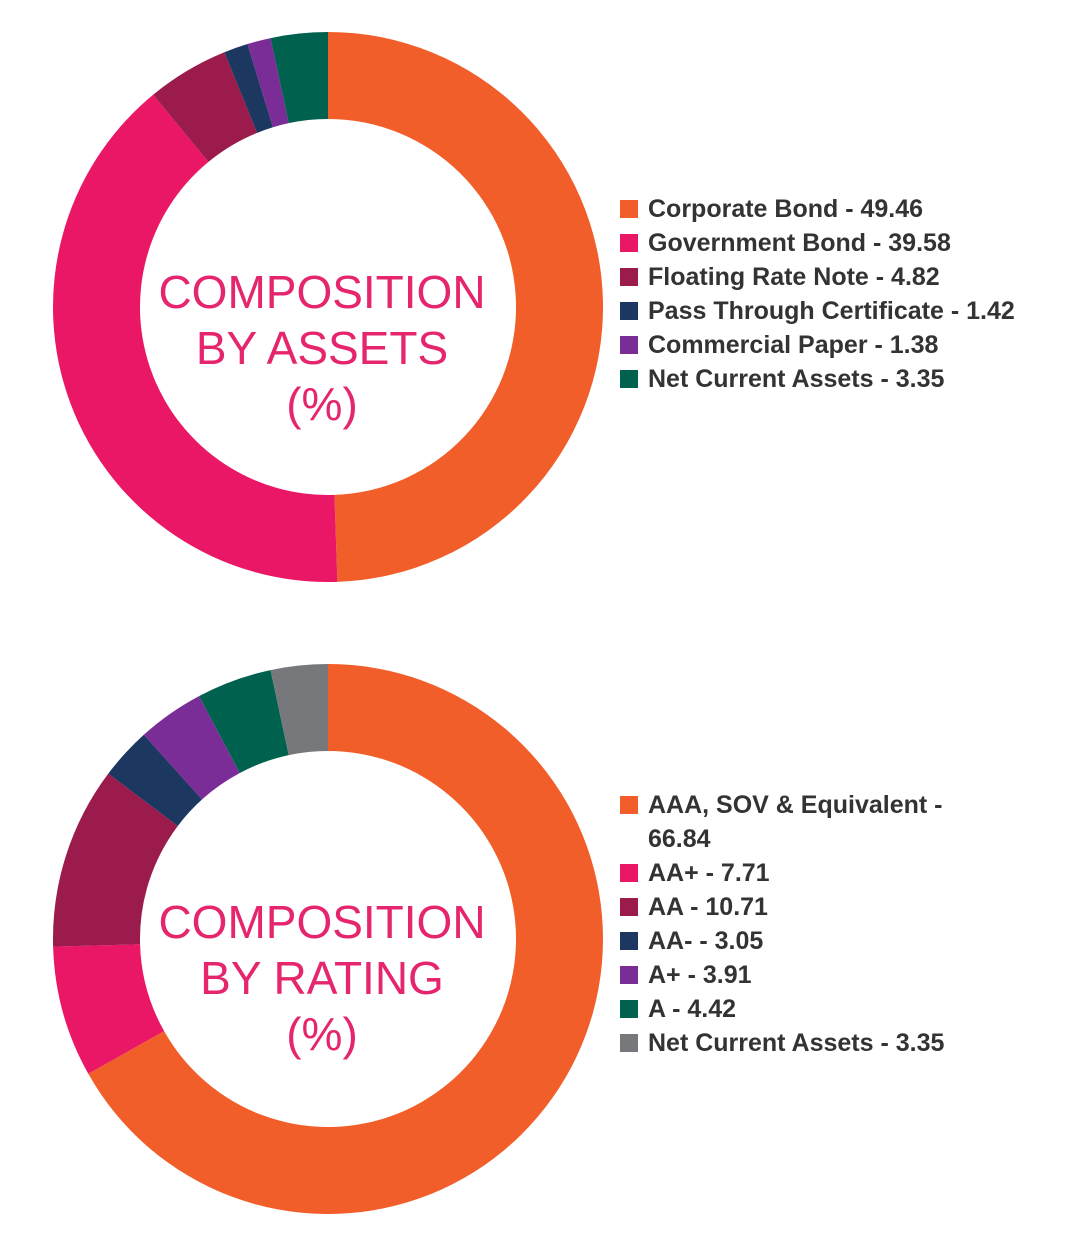  I want to click on assets-title-line-3: (%), so click(322, 404).